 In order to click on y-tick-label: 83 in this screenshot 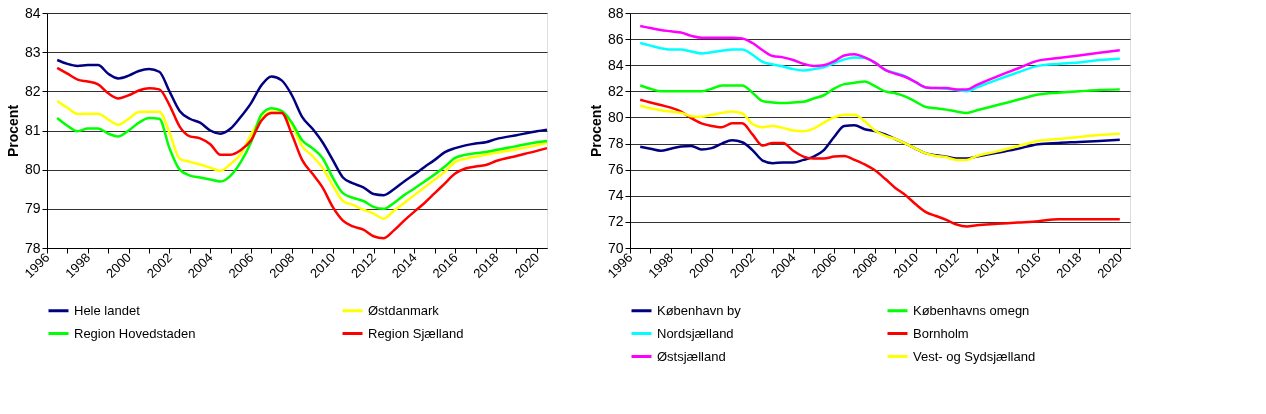, I will do `click(32, 51)`.